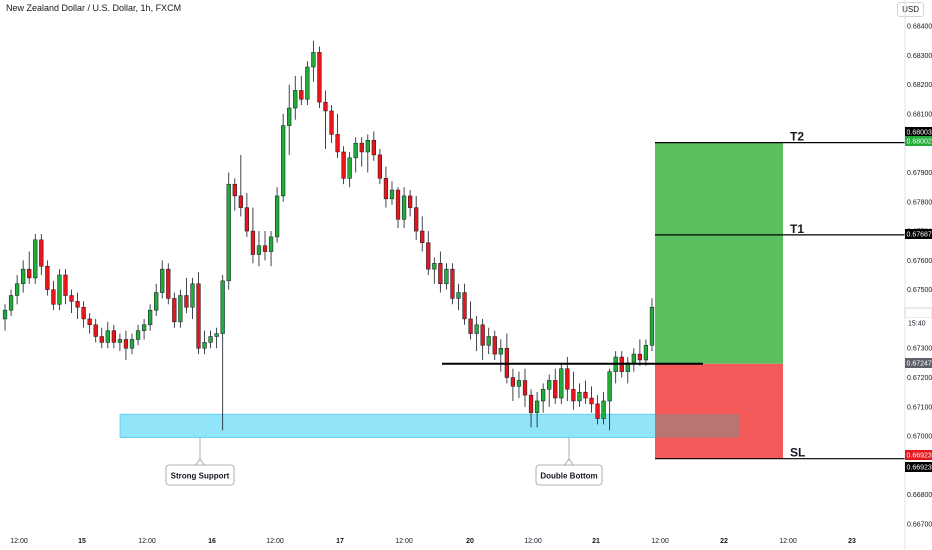  I want to click on target-zone, so click(719, 253).